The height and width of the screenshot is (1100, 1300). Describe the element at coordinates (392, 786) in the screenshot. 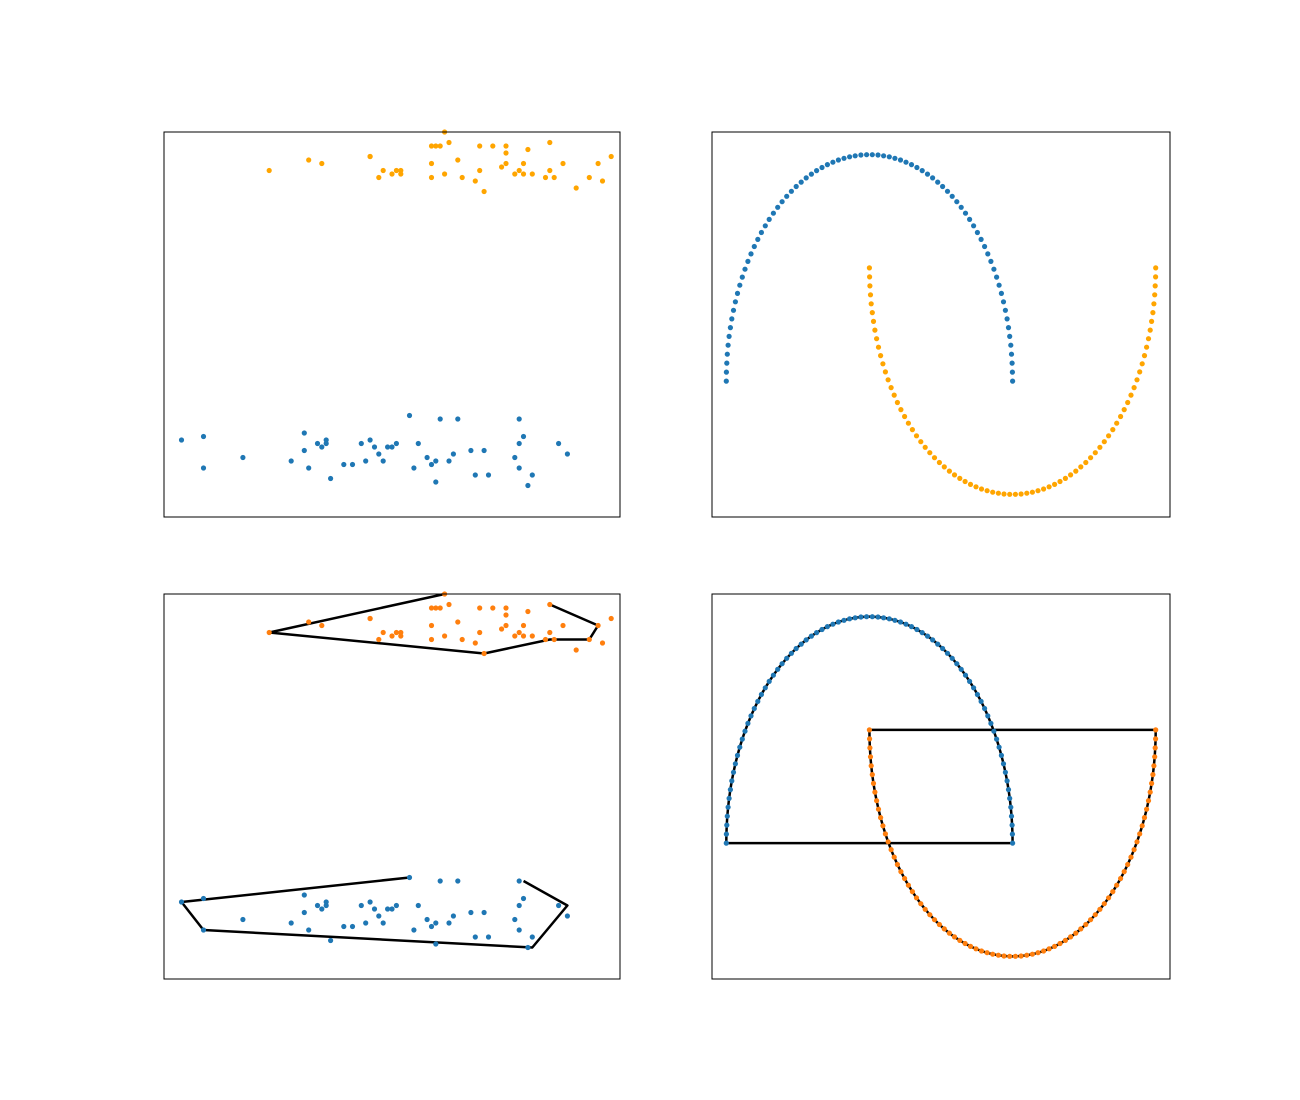

I see `axes-frame` at that location.